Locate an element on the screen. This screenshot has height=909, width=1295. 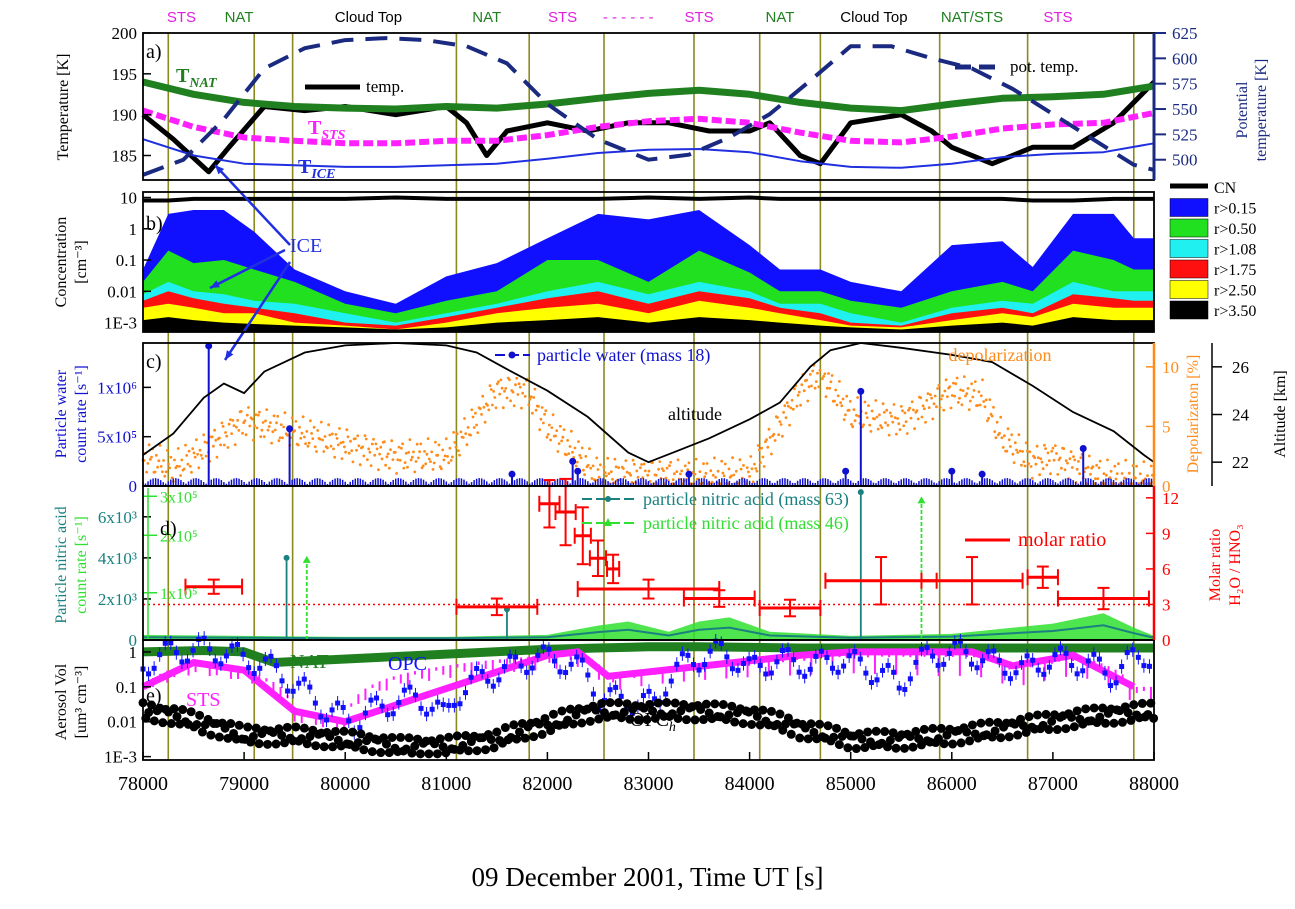
panel-b-frame is located at coordinates (648, 262).